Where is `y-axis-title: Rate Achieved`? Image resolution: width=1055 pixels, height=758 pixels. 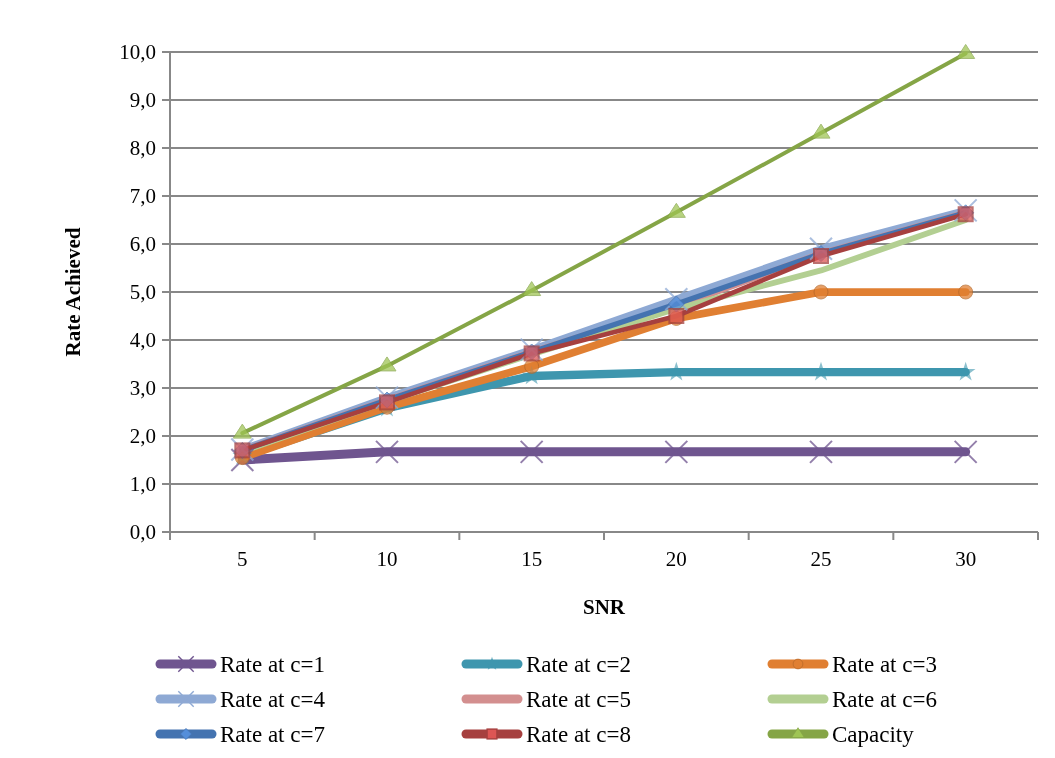 y-axis-title: Rate Achieved is located at coordinates (73, 292).